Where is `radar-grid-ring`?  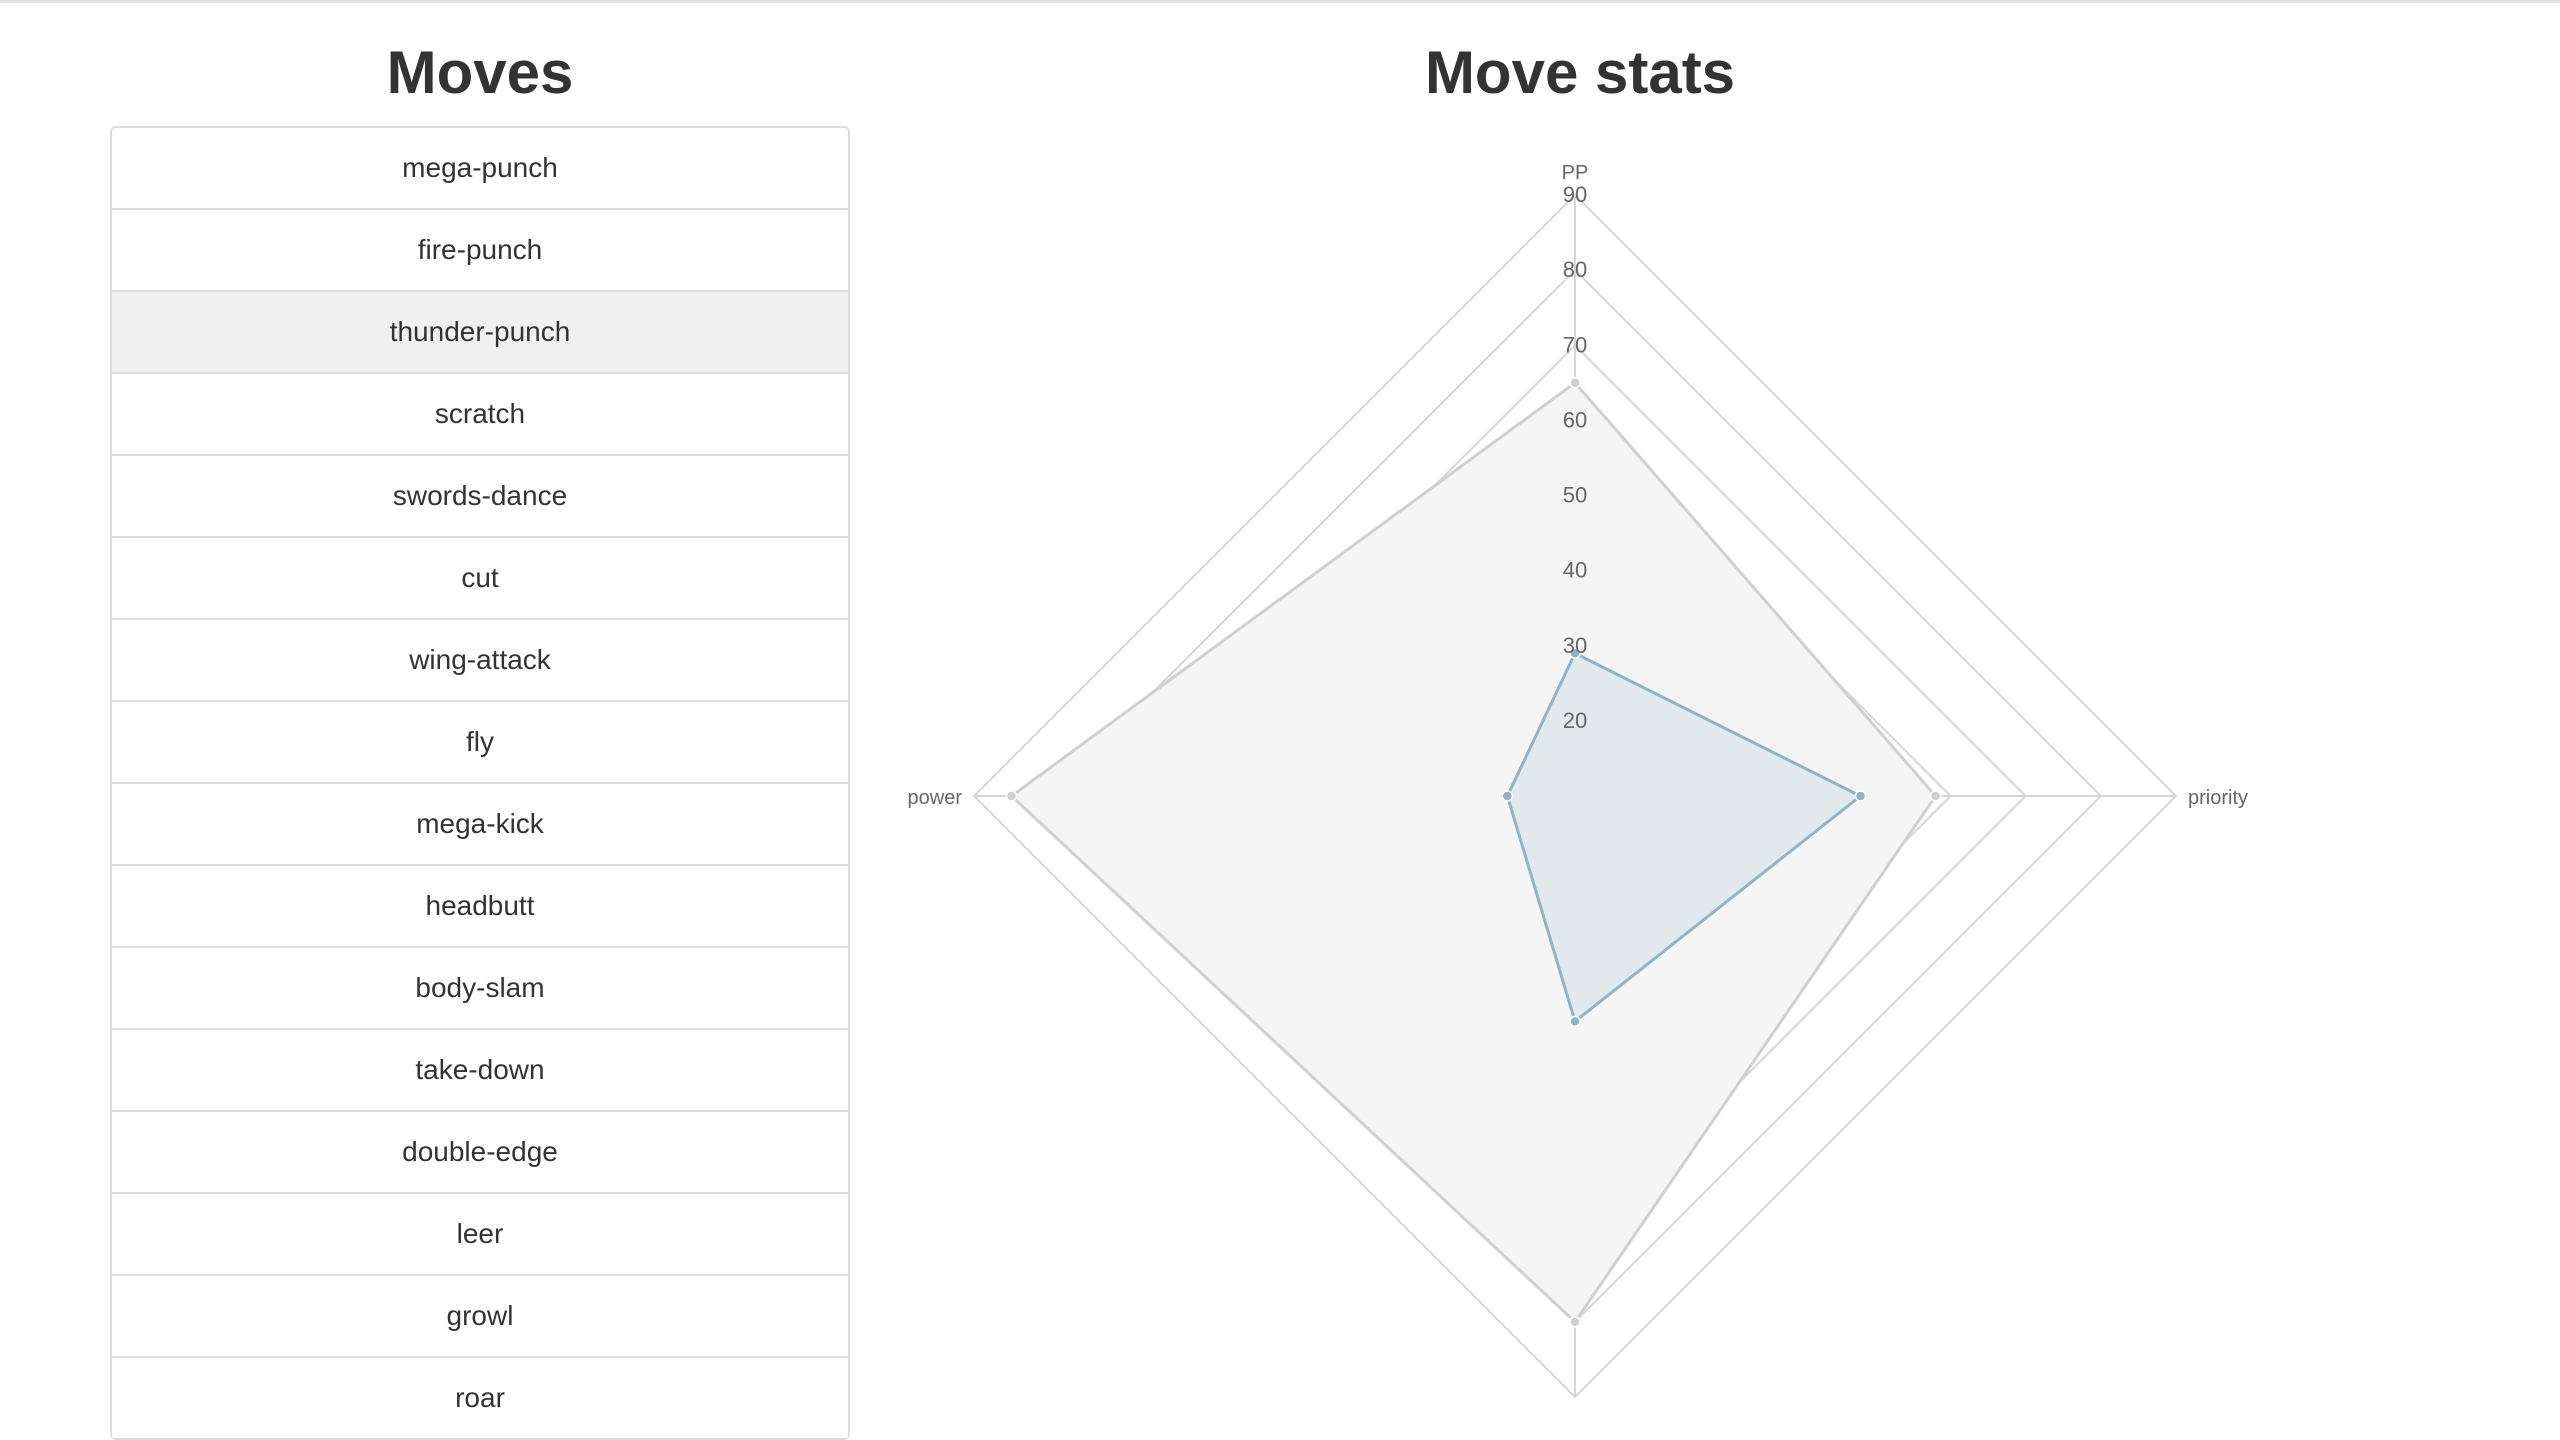
radar-grid-ring is located at coordinates (1575, 796).